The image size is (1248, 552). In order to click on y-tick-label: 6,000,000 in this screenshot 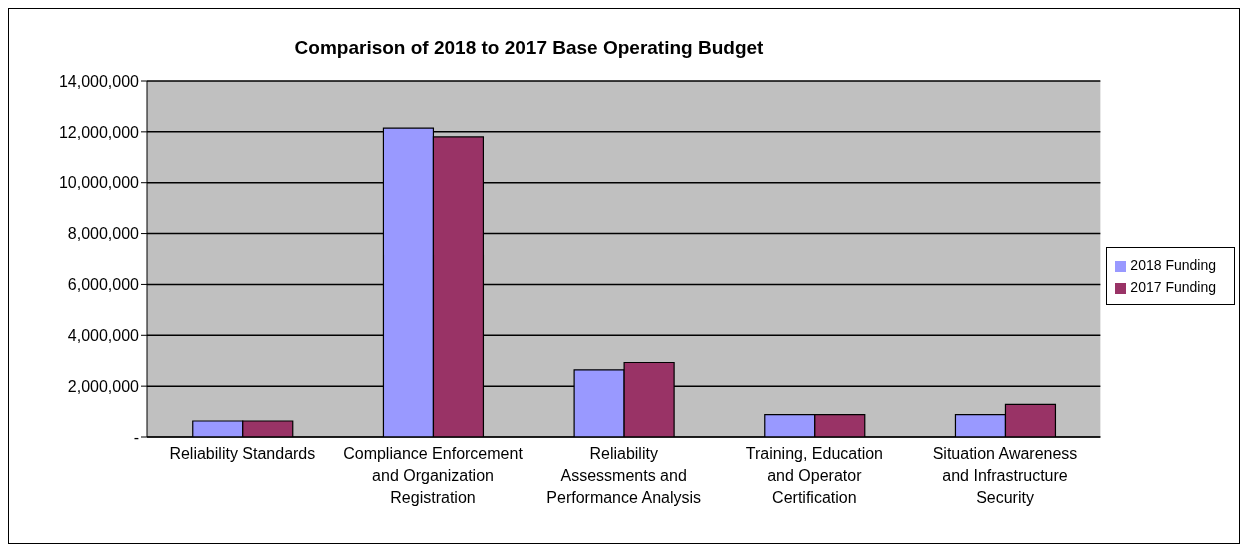, I will do `click(103, 285)`.